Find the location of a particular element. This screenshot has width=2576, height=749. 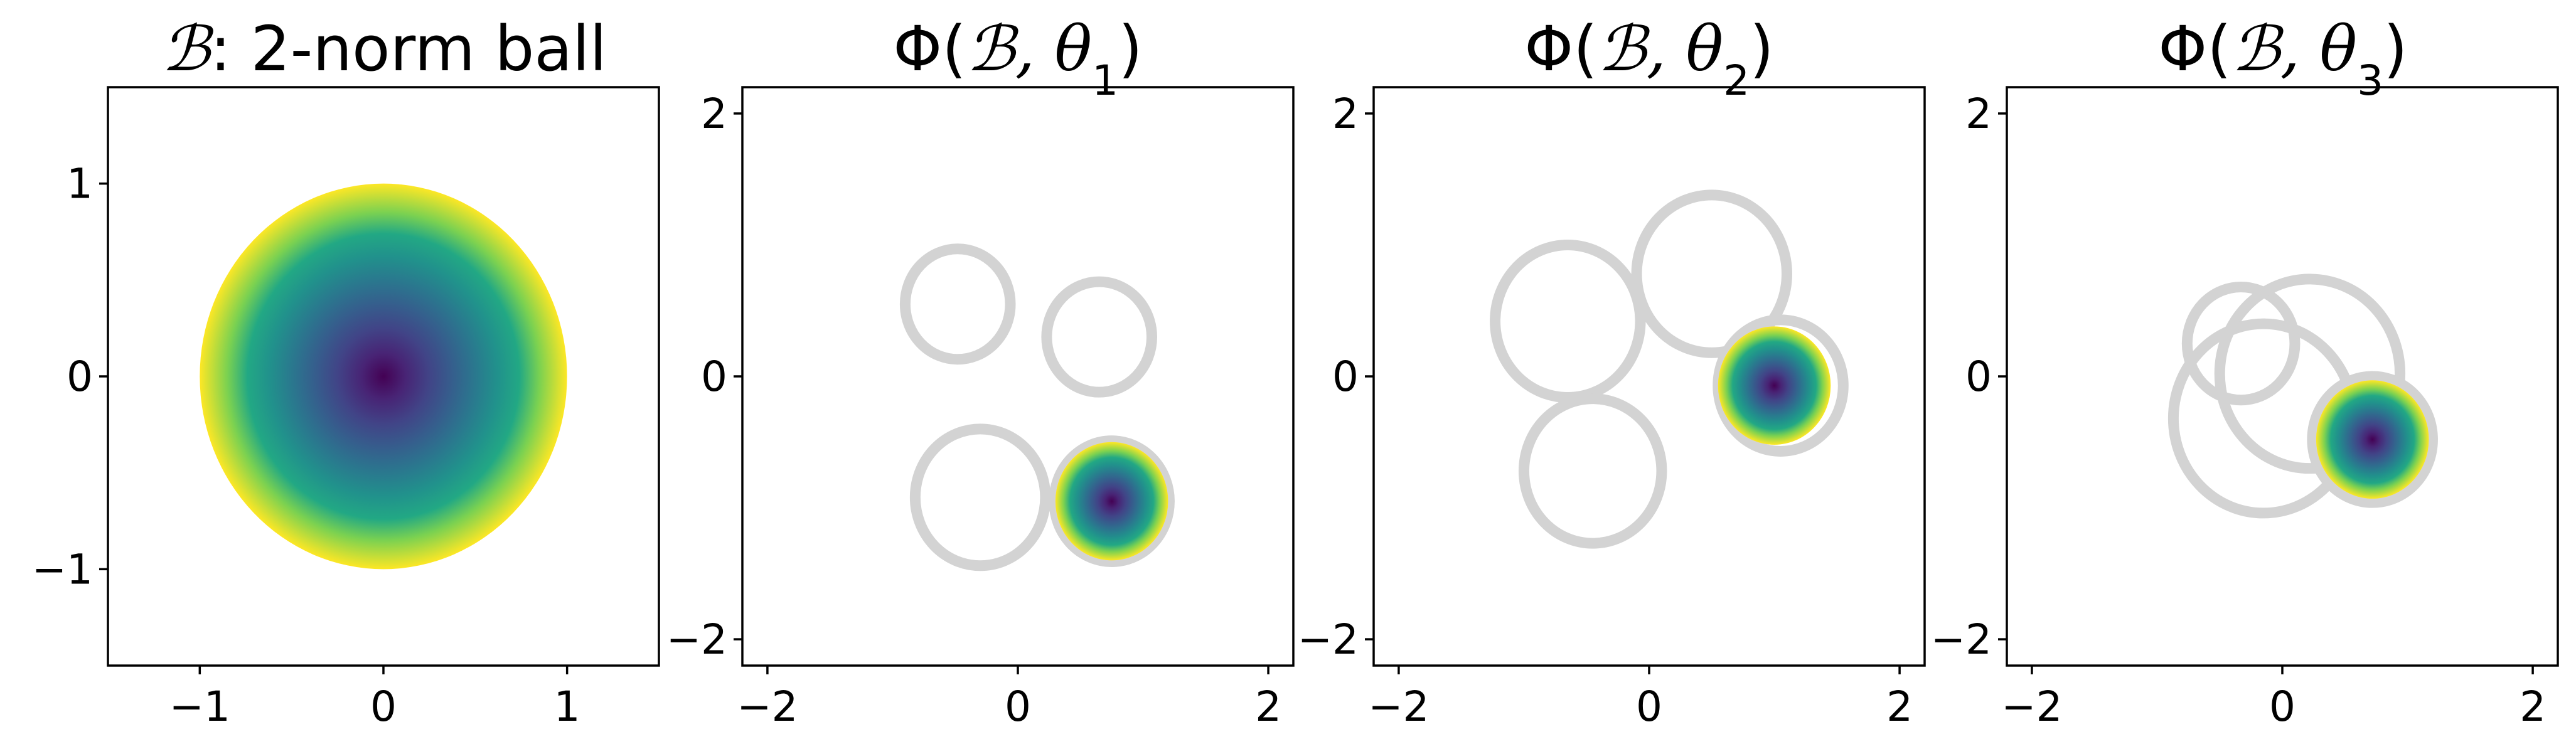

panel-1-y-ticks: −1 0 1 is located at coordinates (70, 377).